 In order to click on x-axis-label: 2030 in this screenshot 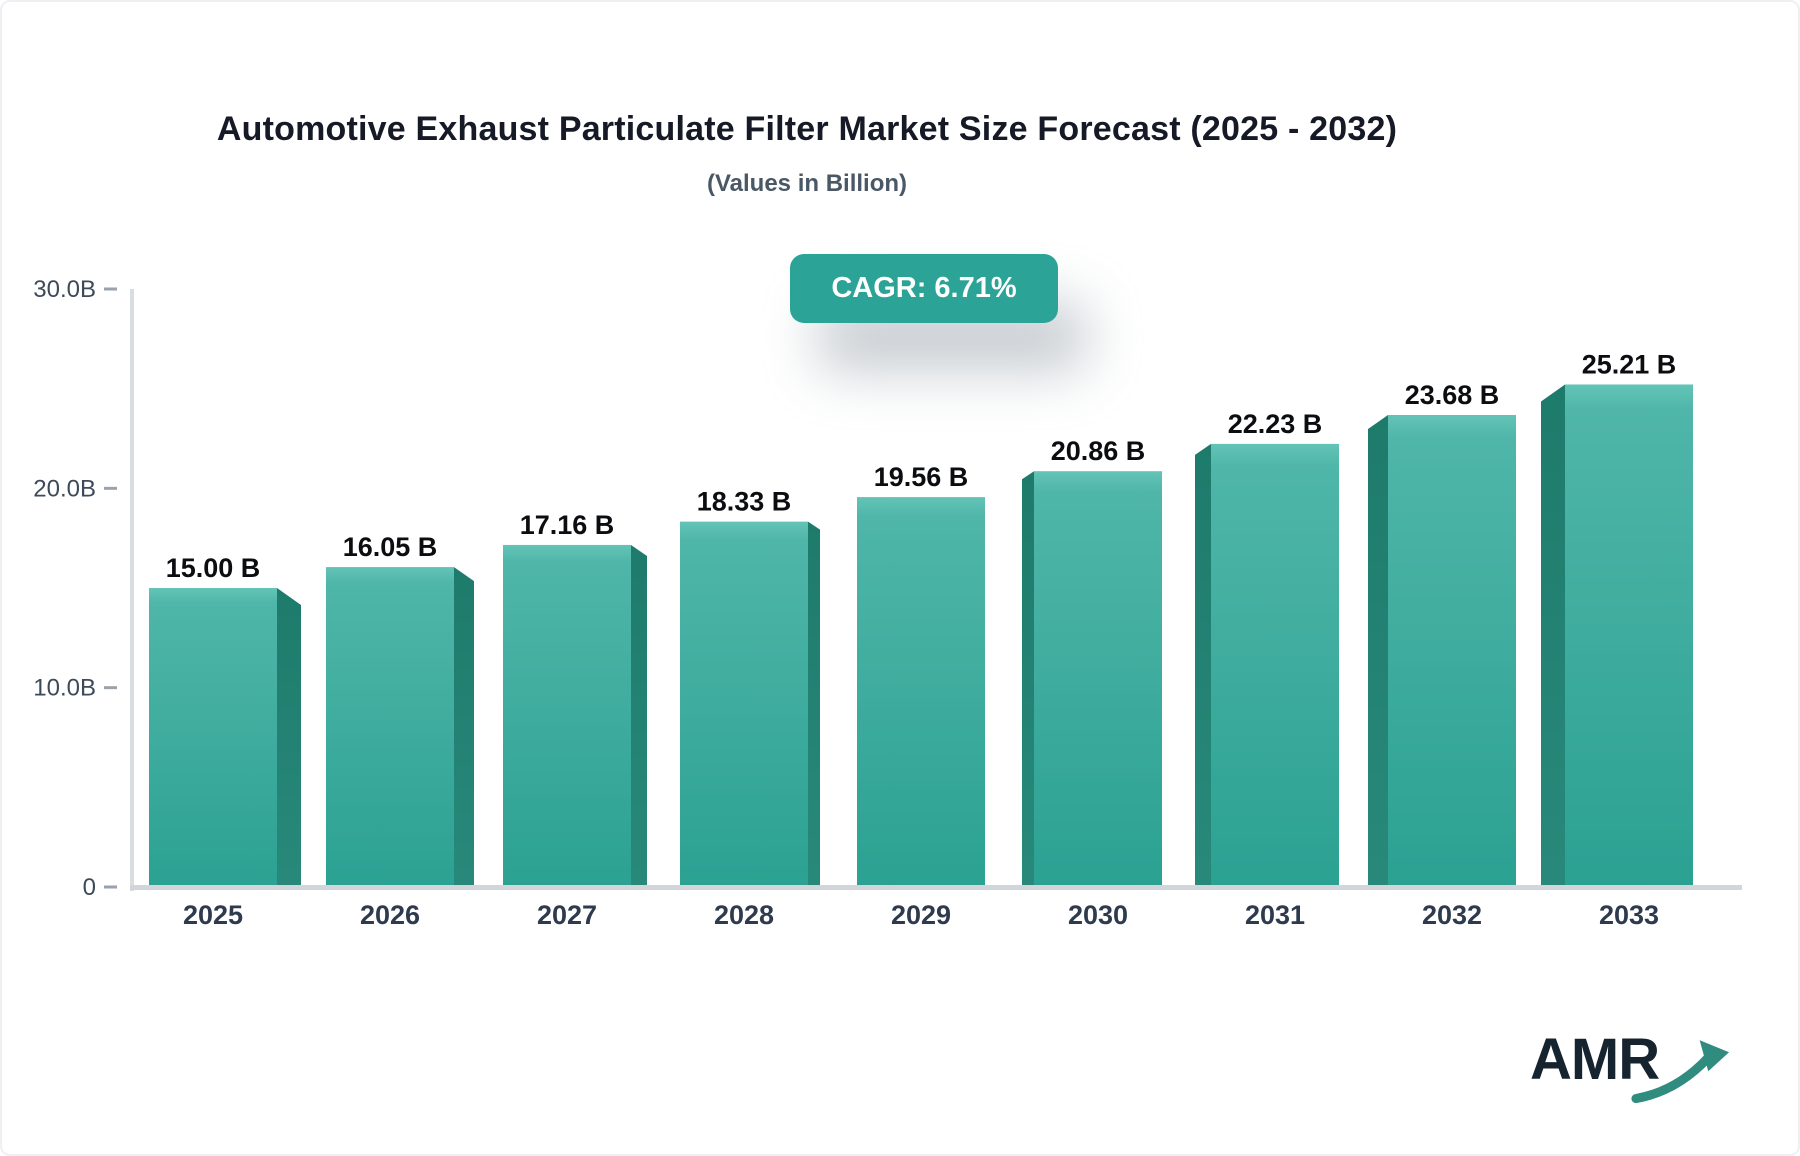, I will do `click(1098, 915)`.